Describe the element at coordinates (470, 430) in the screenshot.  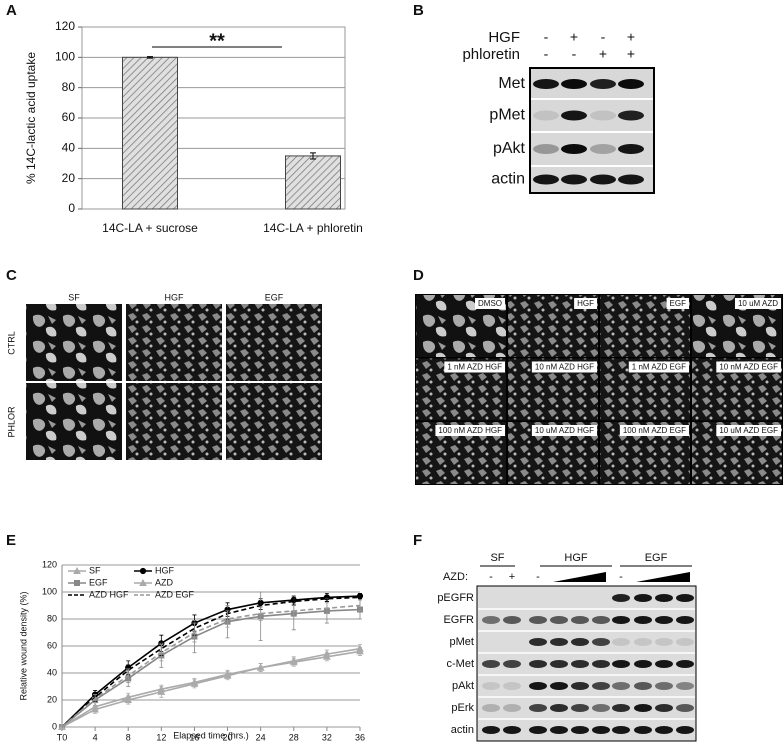
I see `micrograph-label: 100 nM AZD HGF` at that location.